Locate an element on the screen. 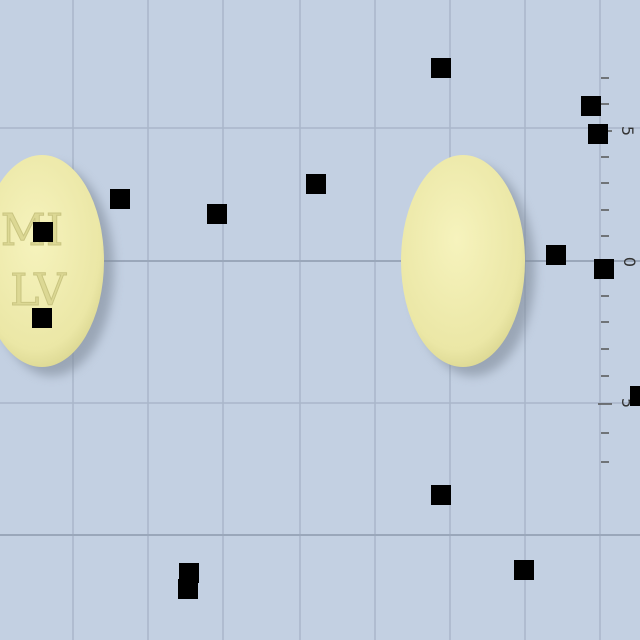 The height and width of the screenshot is (640, 640). pill-imprint: LV is located at coordinates (38, 290).